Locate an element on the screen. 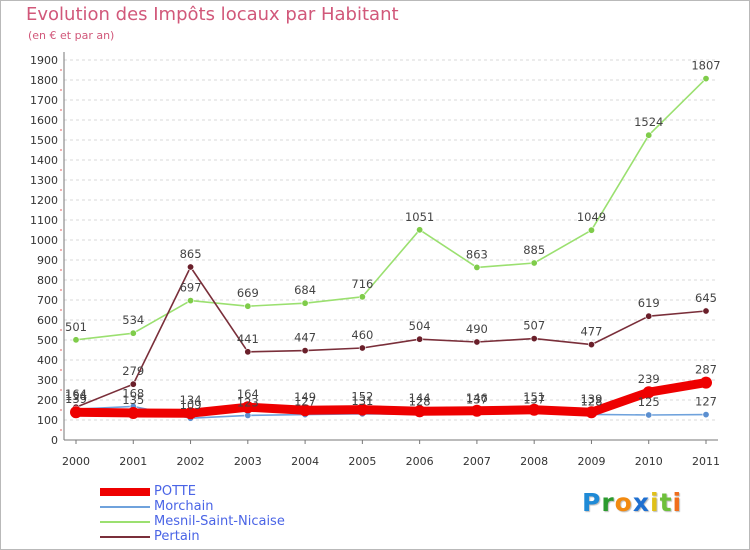 The width and height of the screenshot is (750, 550). y-tick-label: 600 is located at coordinates (47, 320).